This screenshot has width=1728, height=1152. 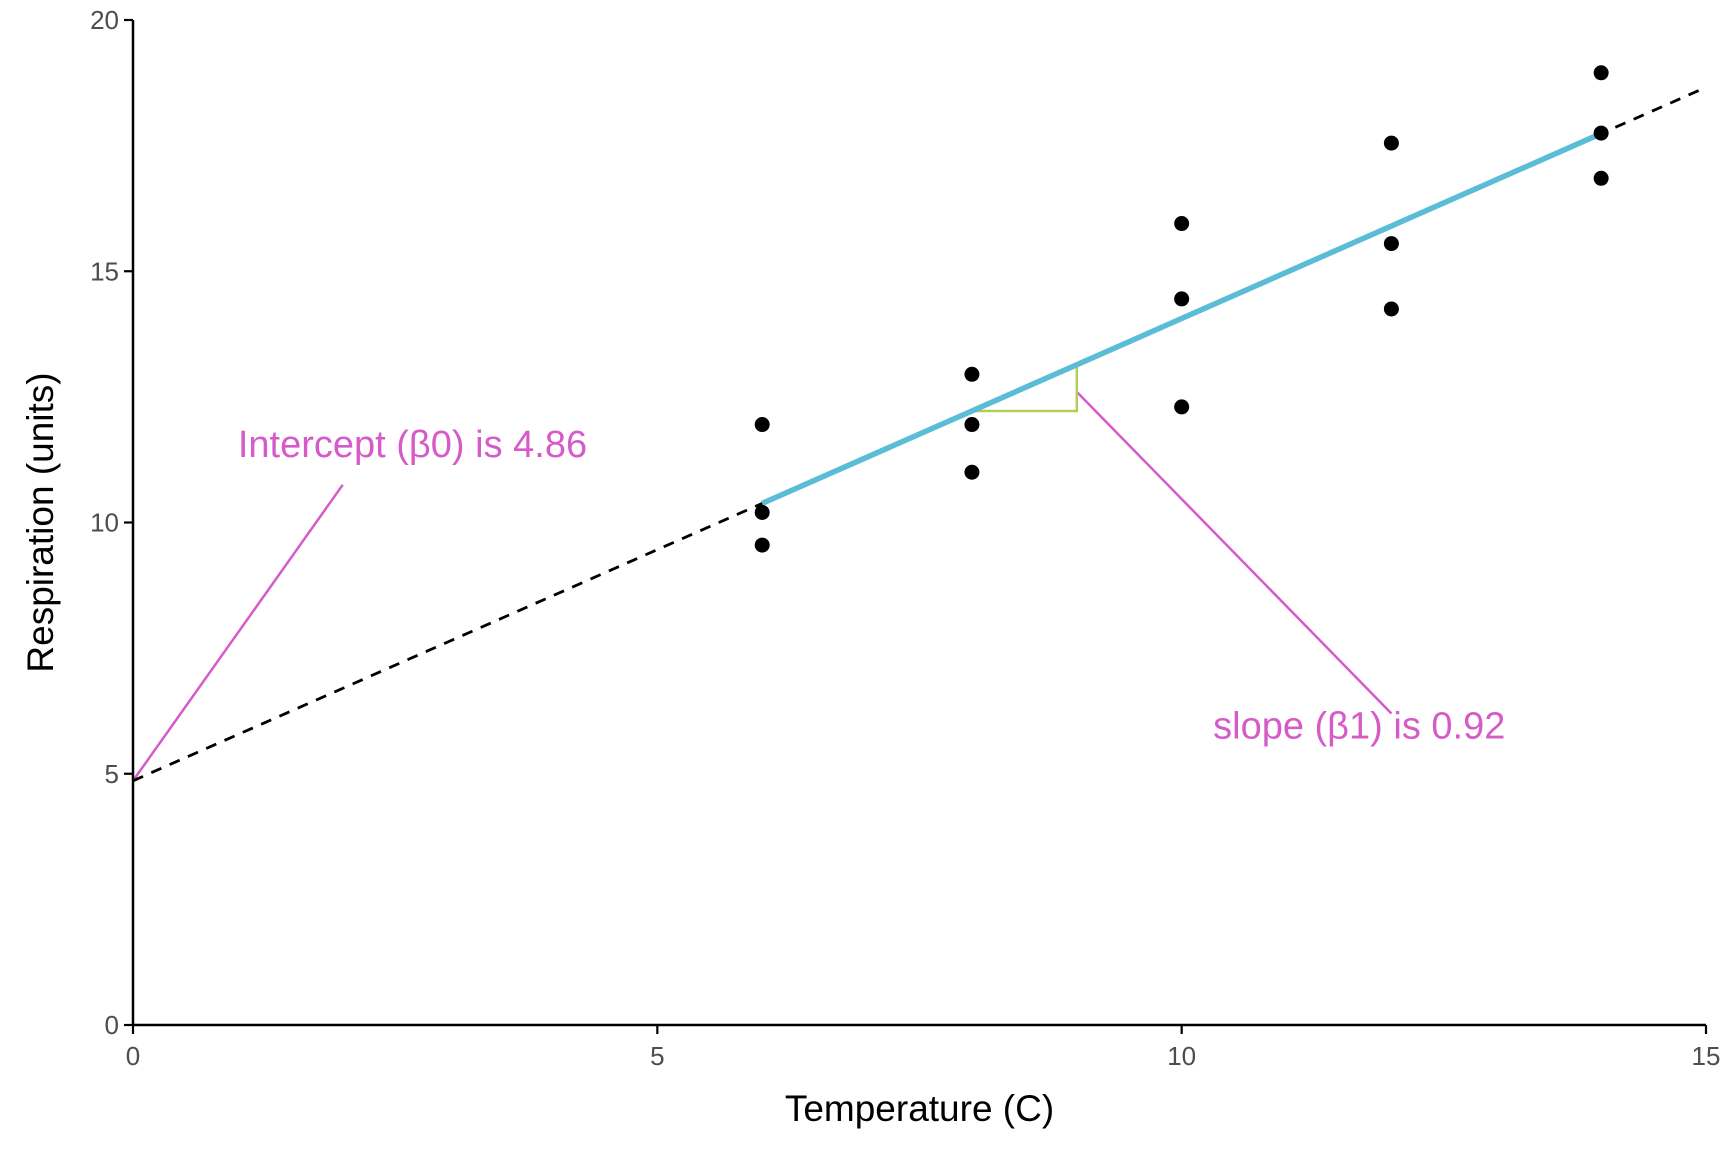 I want to click on intercept-leader-line, so click(x=237, y=633).